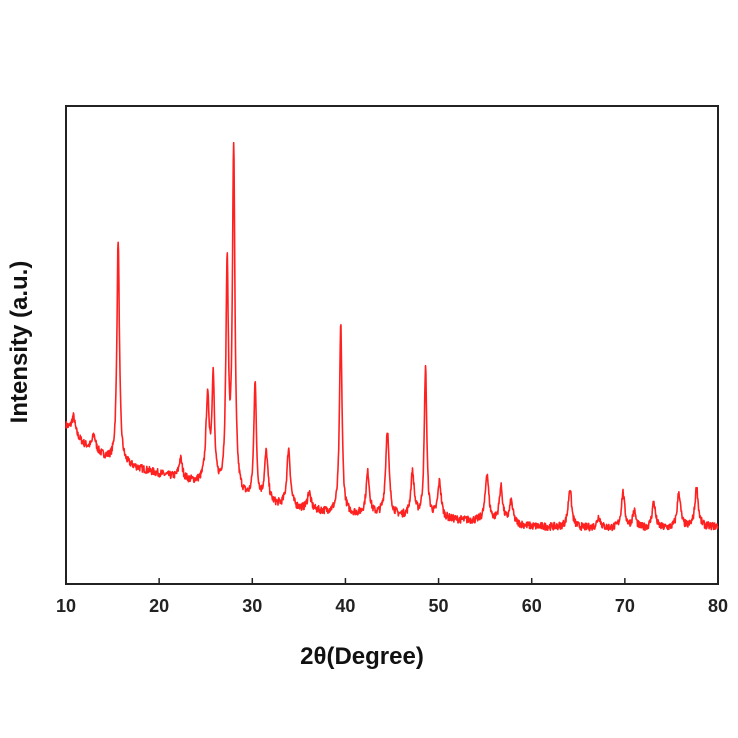 This screenshot has width=738, height=738. What do you see at coordinates (362, 656) in the screenshot?
I see `x-axis-title: 2θ(Degree)` at bounding box center [362, 656].